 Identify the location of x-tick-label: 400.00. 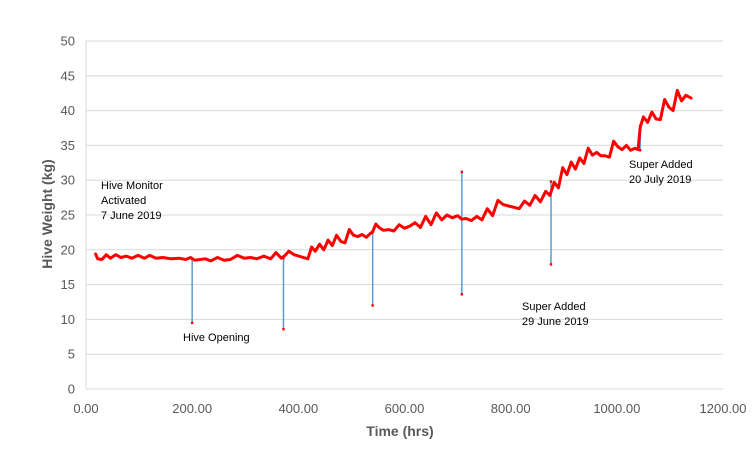
(298, 408).